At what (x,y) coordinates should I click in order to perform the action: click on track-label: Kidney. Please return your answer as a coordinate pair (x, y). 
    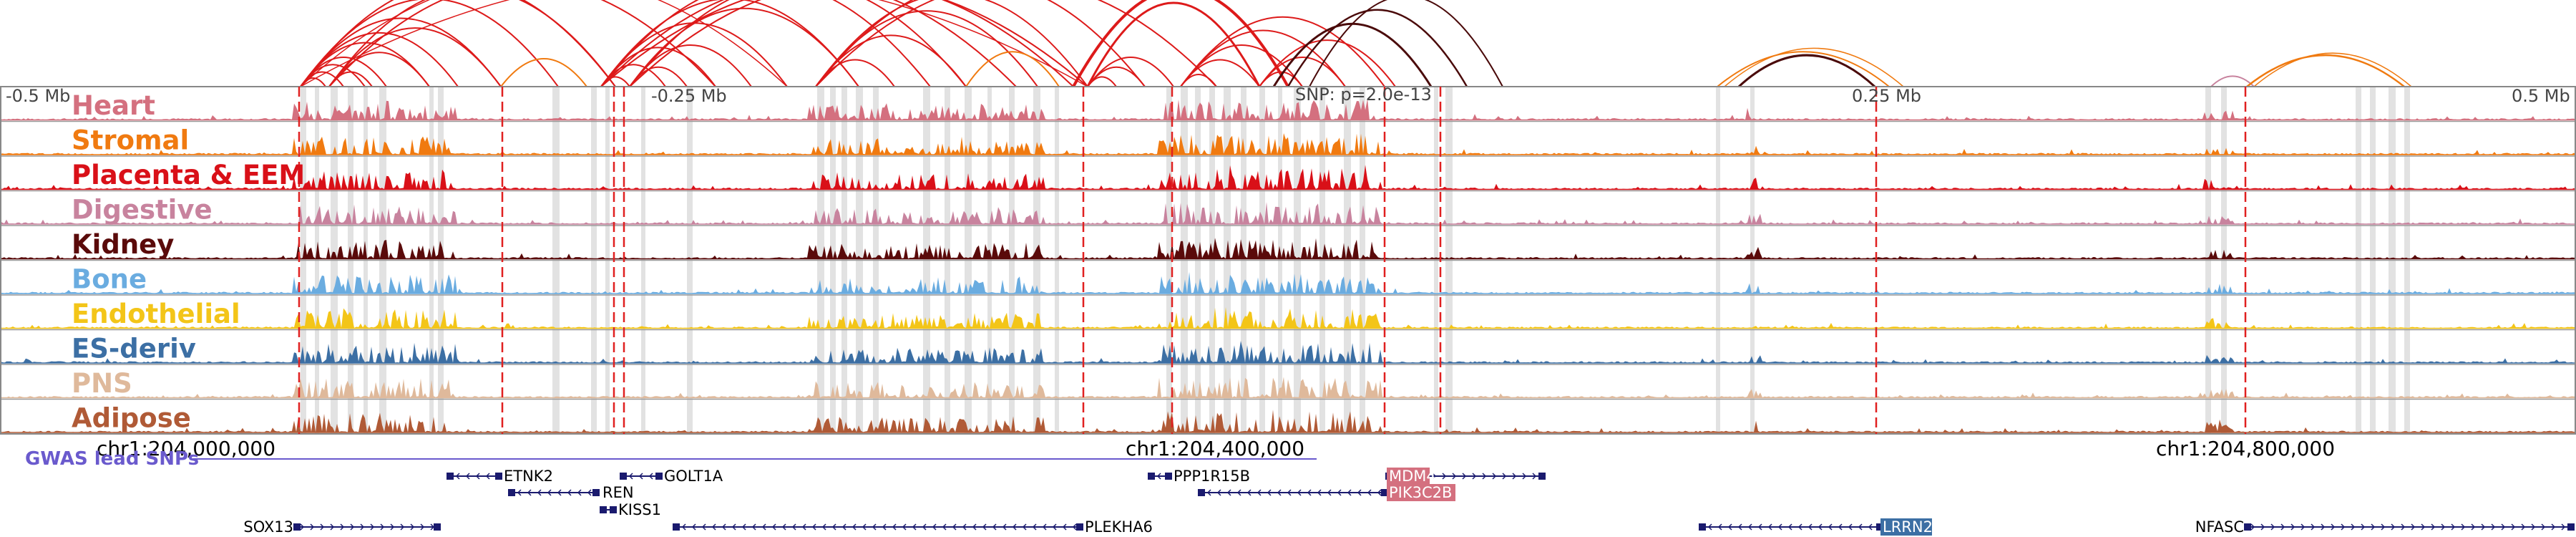
    Looking at the image, I should click on (123, 244).